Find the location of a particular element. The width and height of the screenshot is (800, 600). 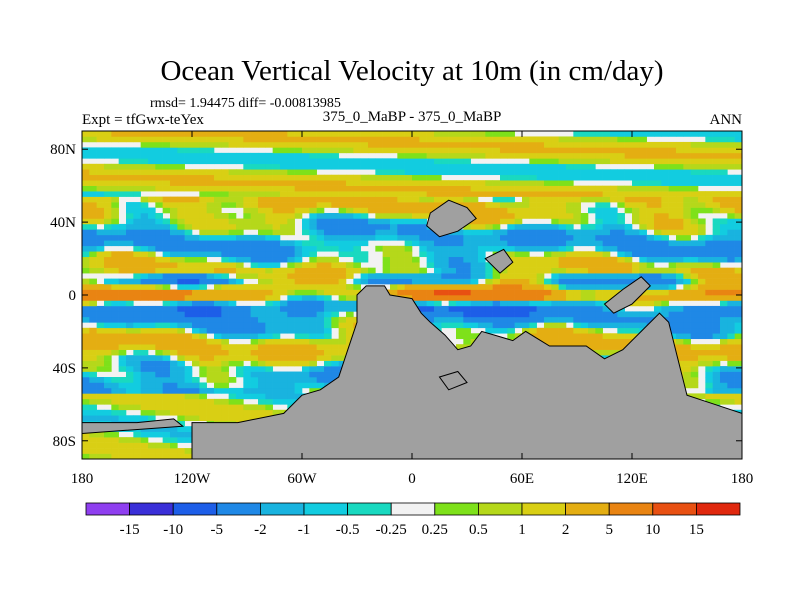

colorbar-label: -10 is located at coordinates (173, 530).